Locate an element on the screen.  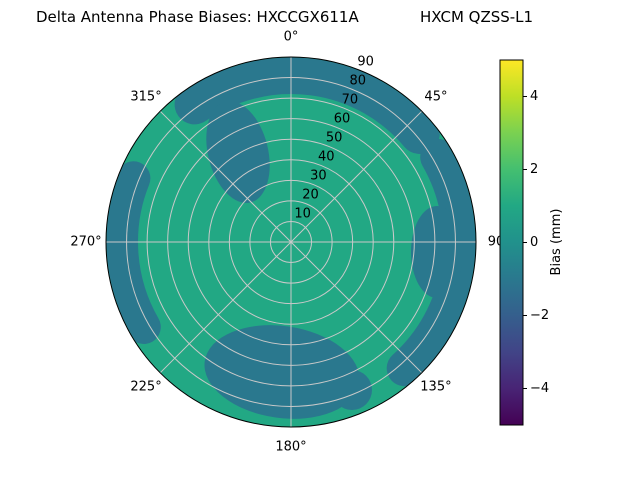
radial-tick-label: 40 is located at coordinates (326, 156).